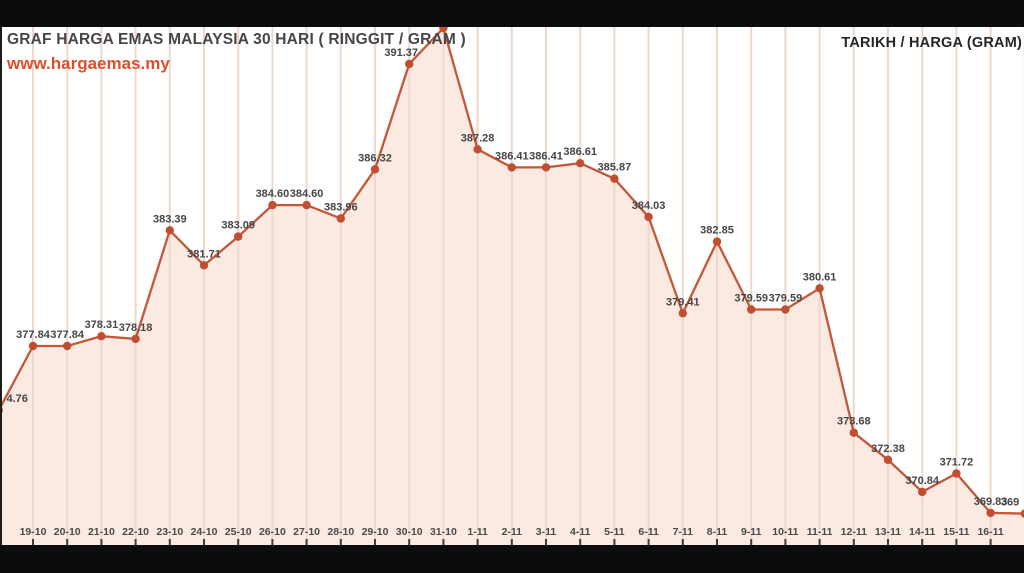 The image size is (1024, 573). I want to click on value-label: 382.85, so click(717, 231).